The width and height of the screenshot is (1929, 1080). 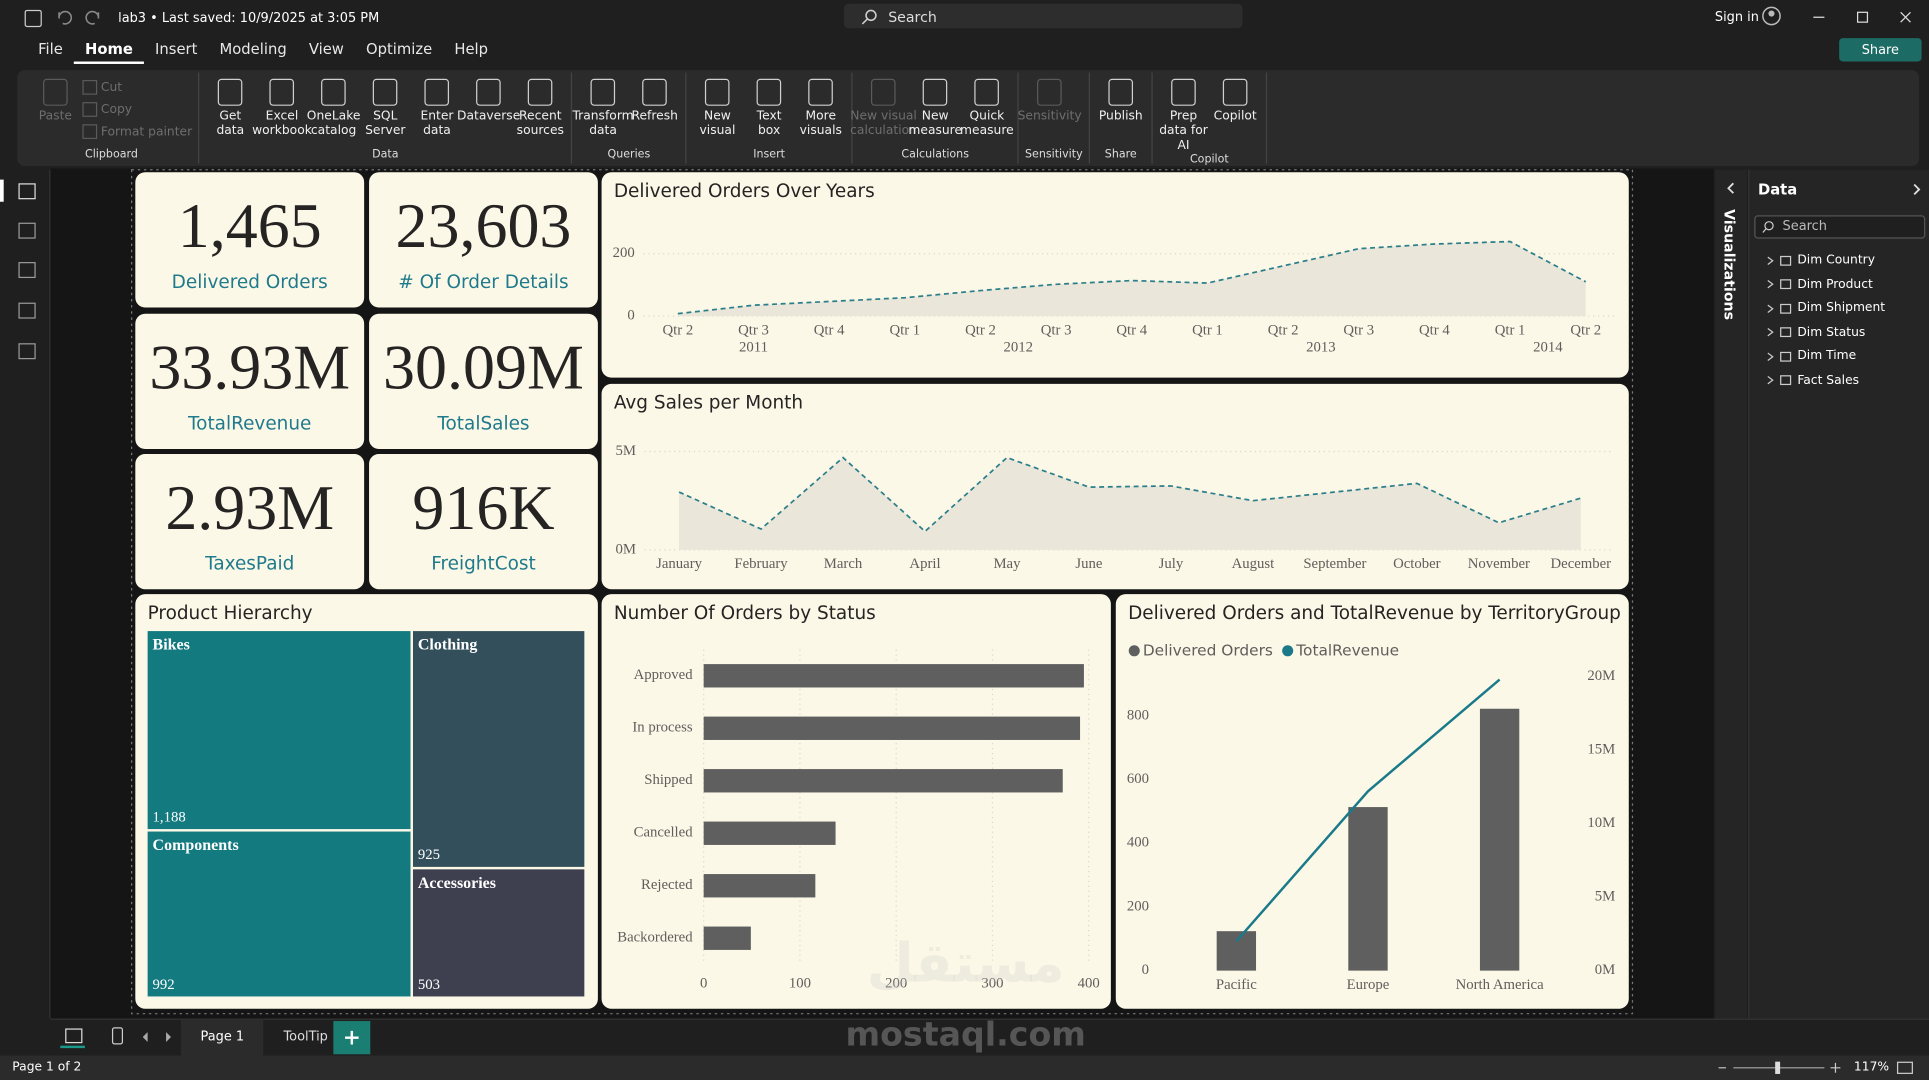 What do you see at coordinates (654, 99) in the screenshot?
I see `ribbon-button: Refresh` at bounding box center [654, 99].